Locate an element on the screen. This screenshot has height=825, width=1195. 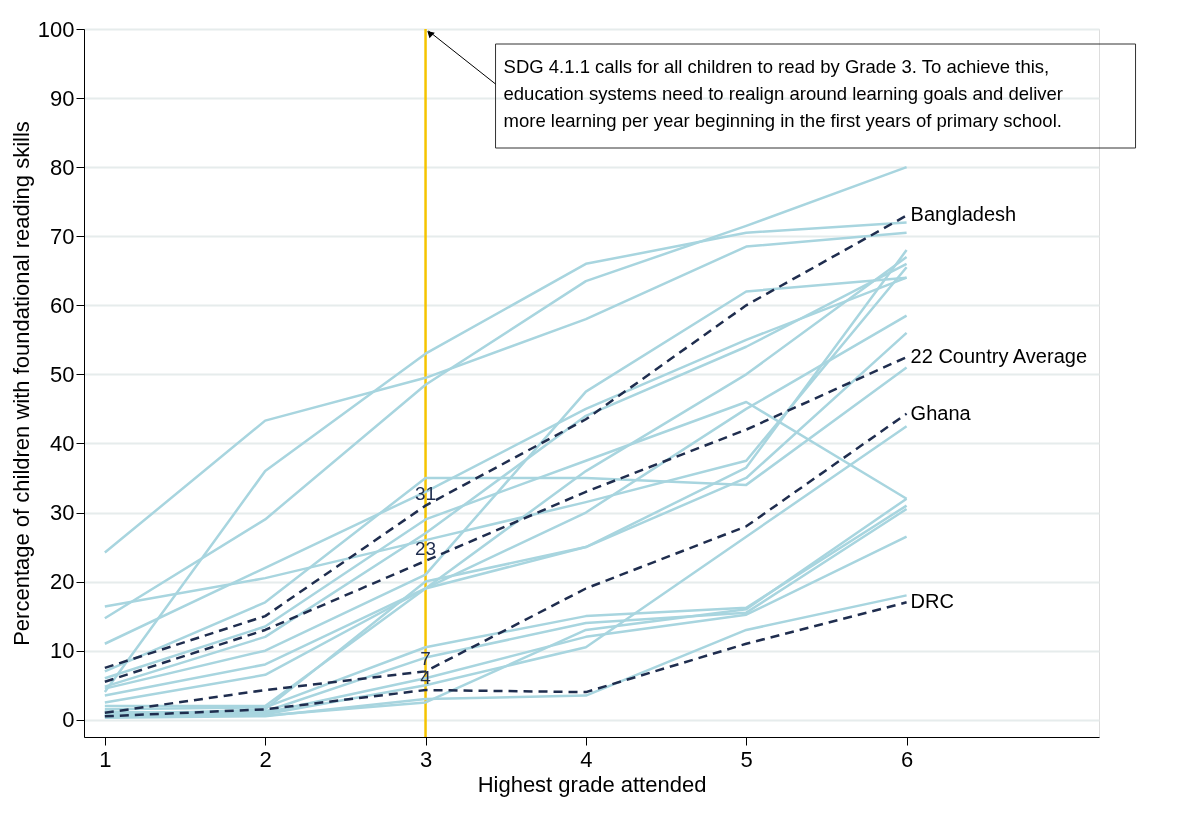
series-label: Ghana is located at coordinates (941, 412).